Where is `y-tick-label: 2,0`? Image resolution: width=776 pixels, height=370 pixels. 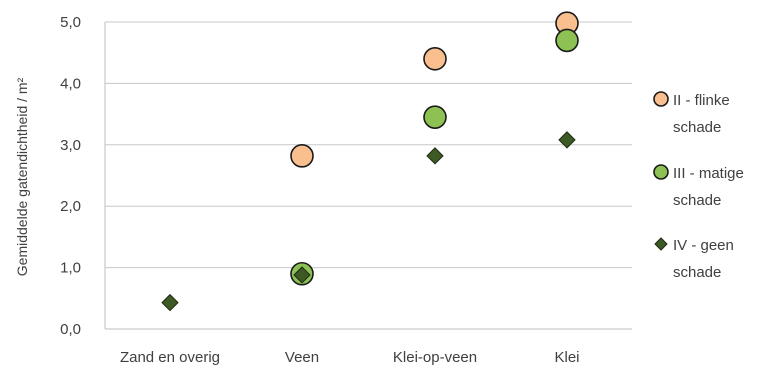 y-tick-label: 2,0 is located at coordinates (70, 206).